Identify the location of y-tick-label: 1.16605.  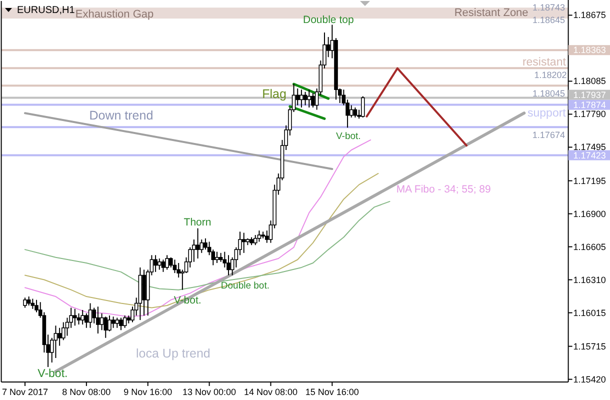
(589, 247).